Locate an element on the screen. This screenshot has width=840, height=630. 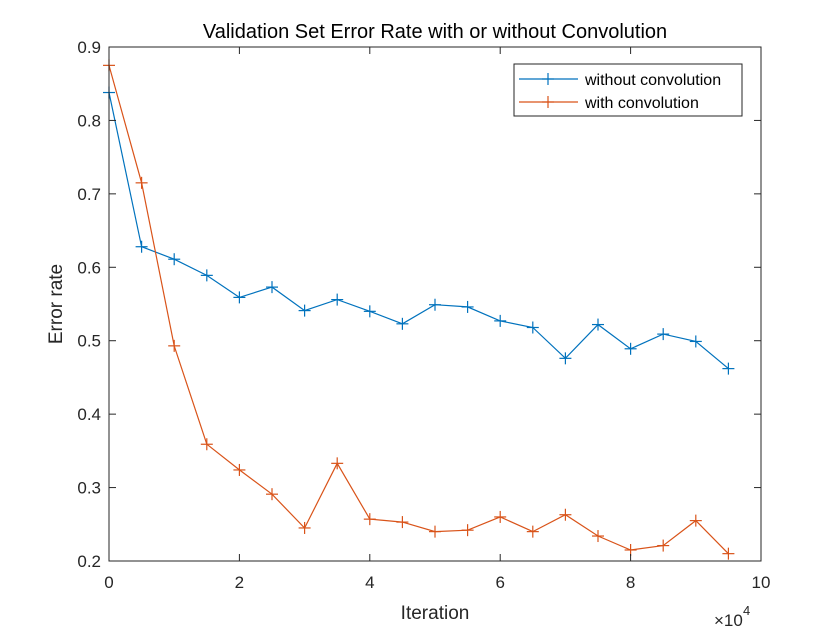
x-tick-label: 6 is located at coordinates (499, 582).